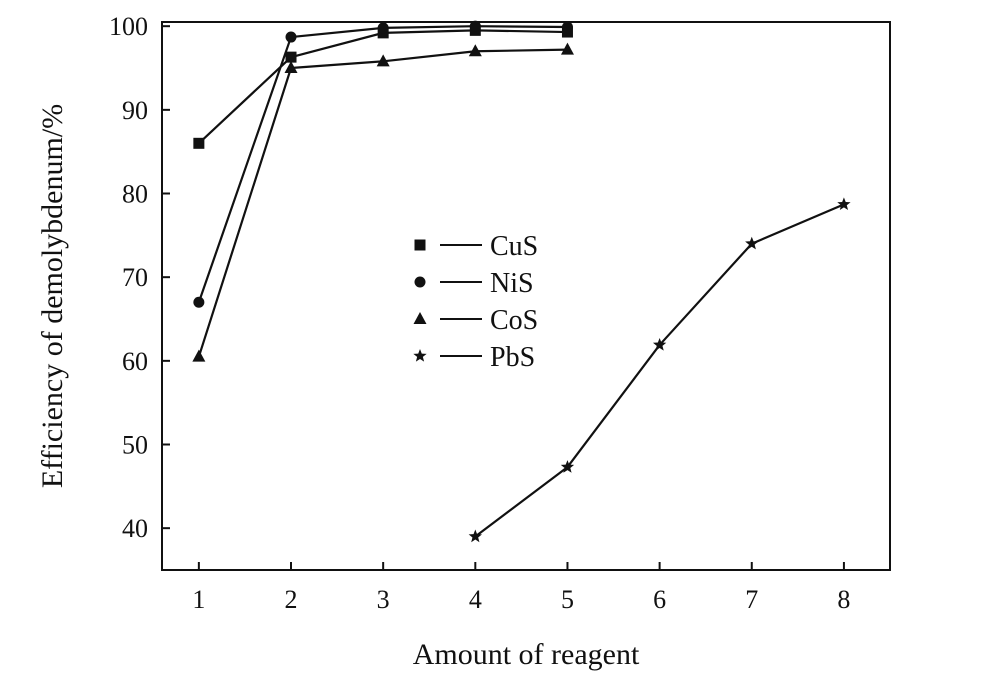  Describe the element at coordinates (475, 599) in the screenshot. I see `x-tick-label-4: 4` at that location.